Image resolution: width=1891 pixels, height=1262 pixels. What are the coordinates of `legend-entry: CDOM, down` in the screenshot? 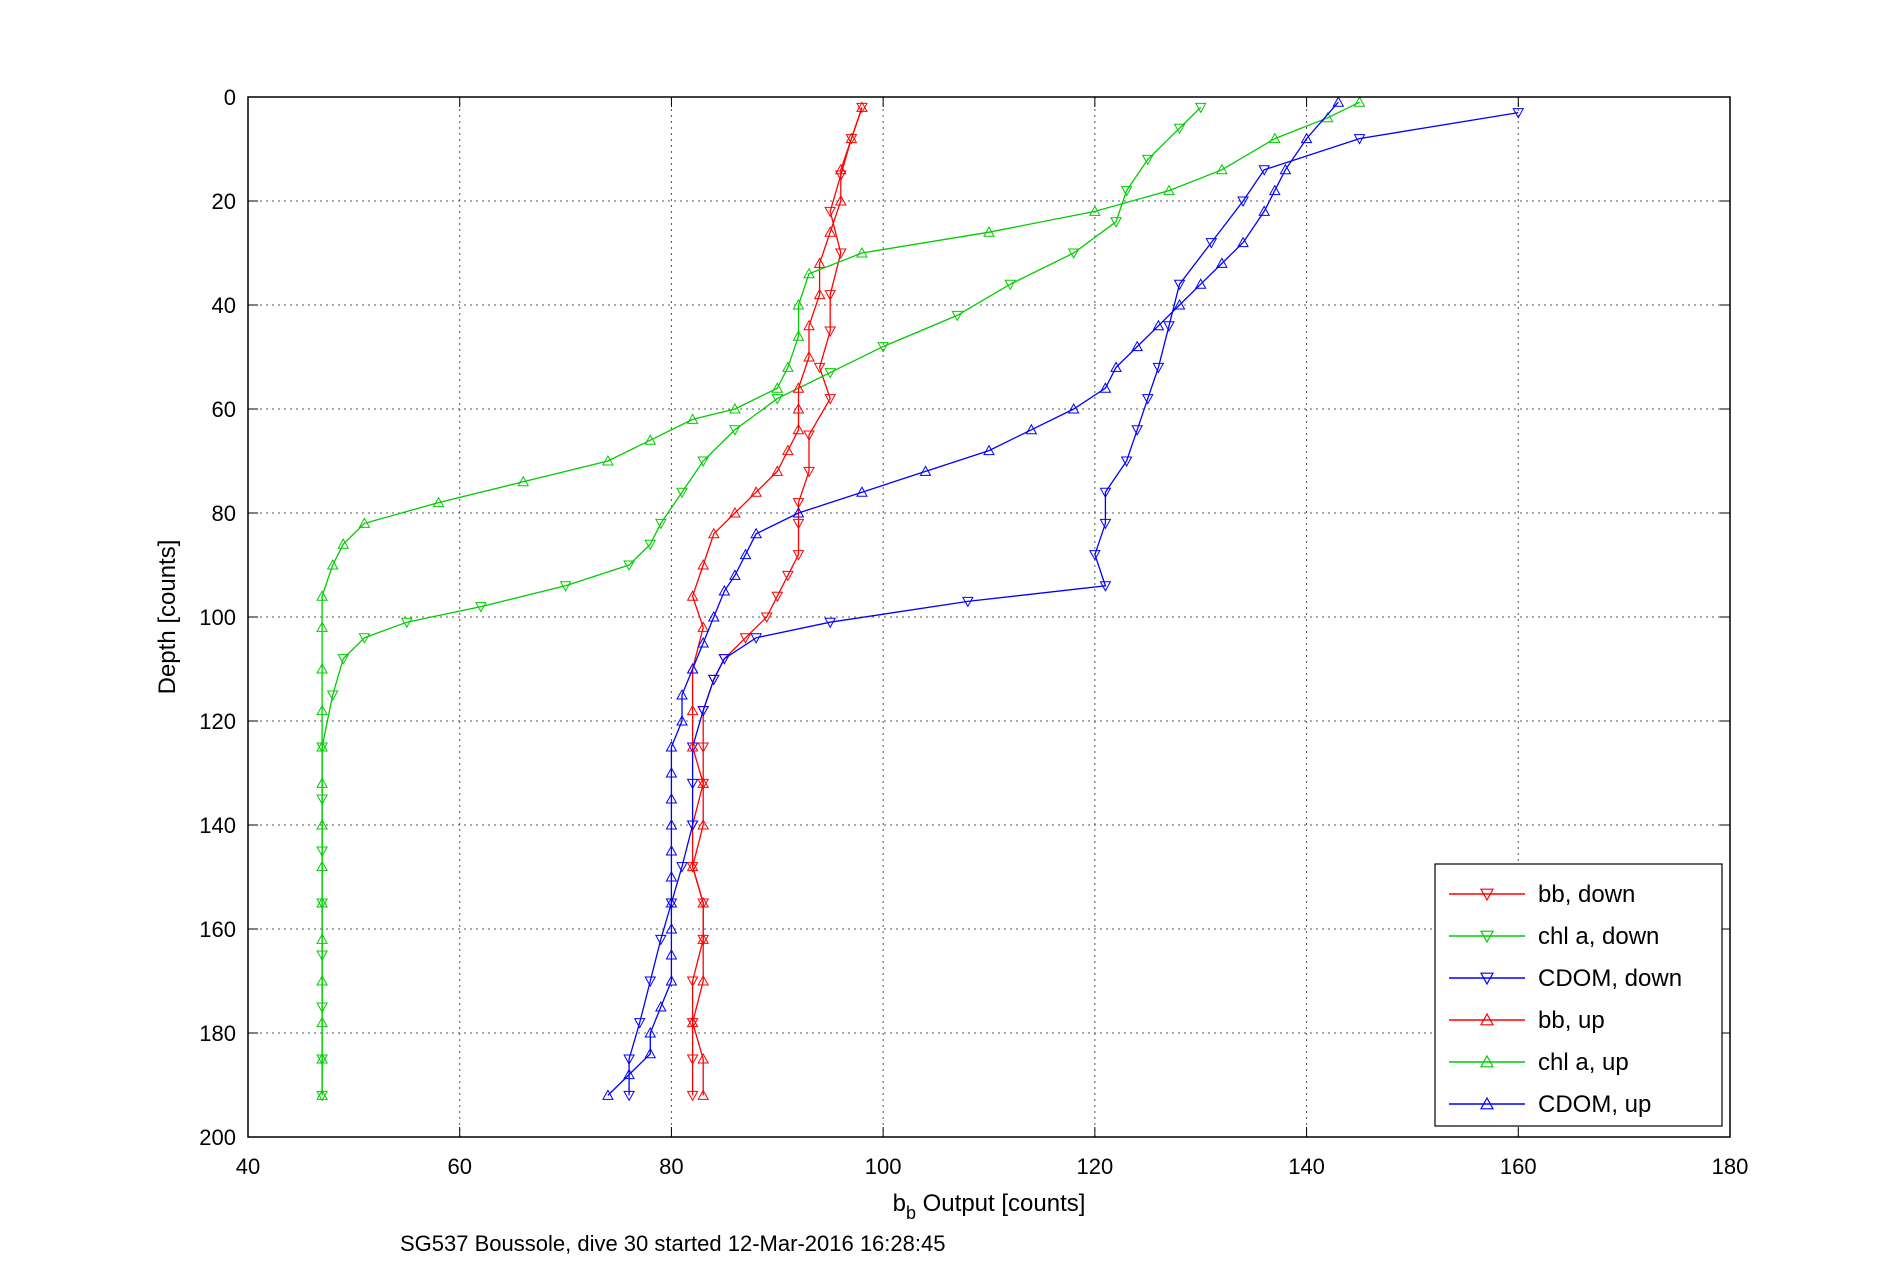 It's located at (1565, 978).